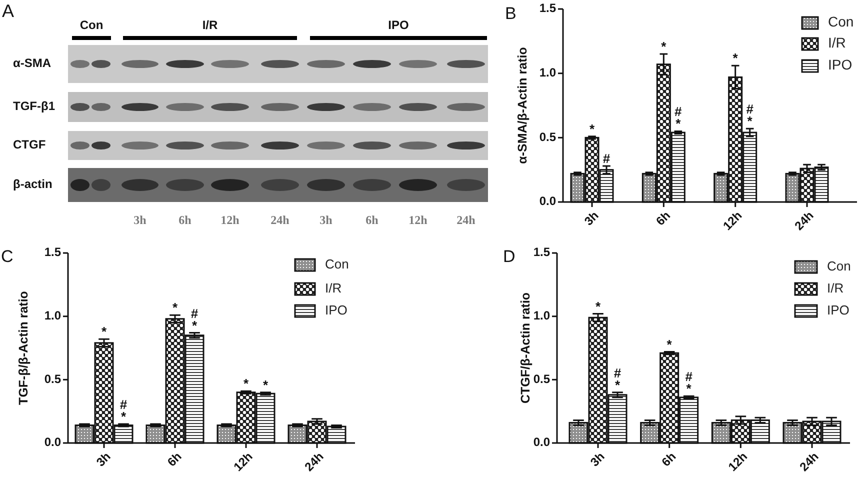 This screenshot has height=488, width=859. I want to click on y-axis-title: CTGF/β-Actin ratio, so click(525, 348).